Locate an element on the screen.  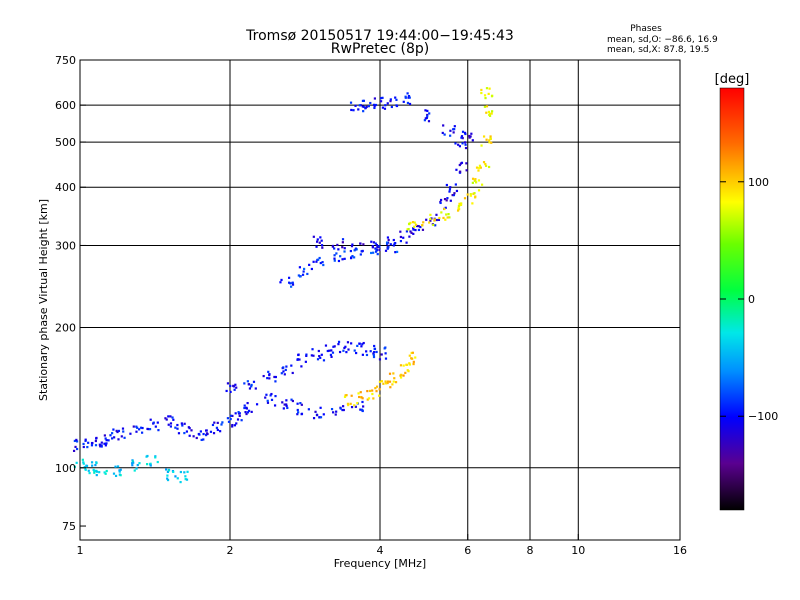
colorbar-tick-label: 100 is located at coordinates (758, 182).